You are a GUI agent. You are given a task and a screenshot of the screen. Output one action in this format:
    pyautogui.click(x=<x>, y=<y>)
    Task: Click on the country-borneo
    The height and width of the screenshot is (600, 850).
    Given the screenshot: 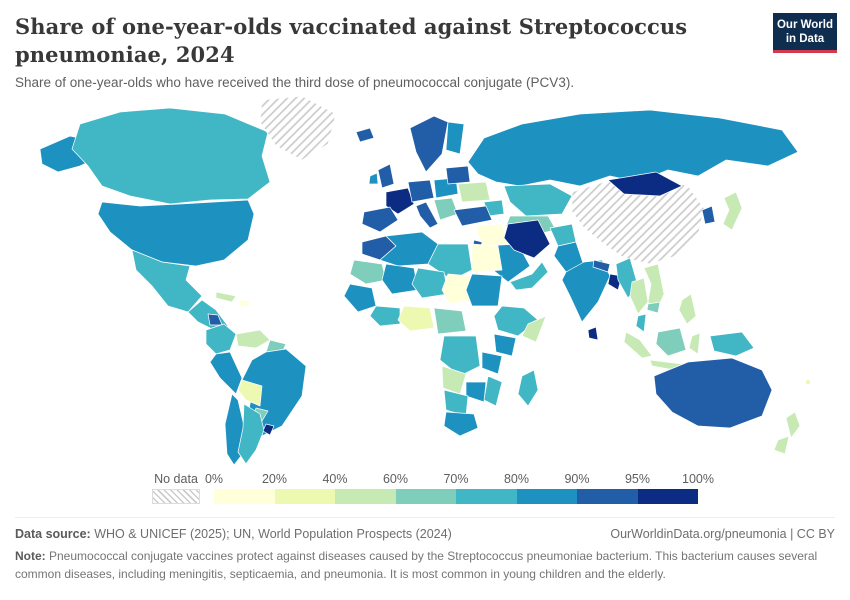 What is the action you would take?
    pyautogui.click(x=671, y=342)
    